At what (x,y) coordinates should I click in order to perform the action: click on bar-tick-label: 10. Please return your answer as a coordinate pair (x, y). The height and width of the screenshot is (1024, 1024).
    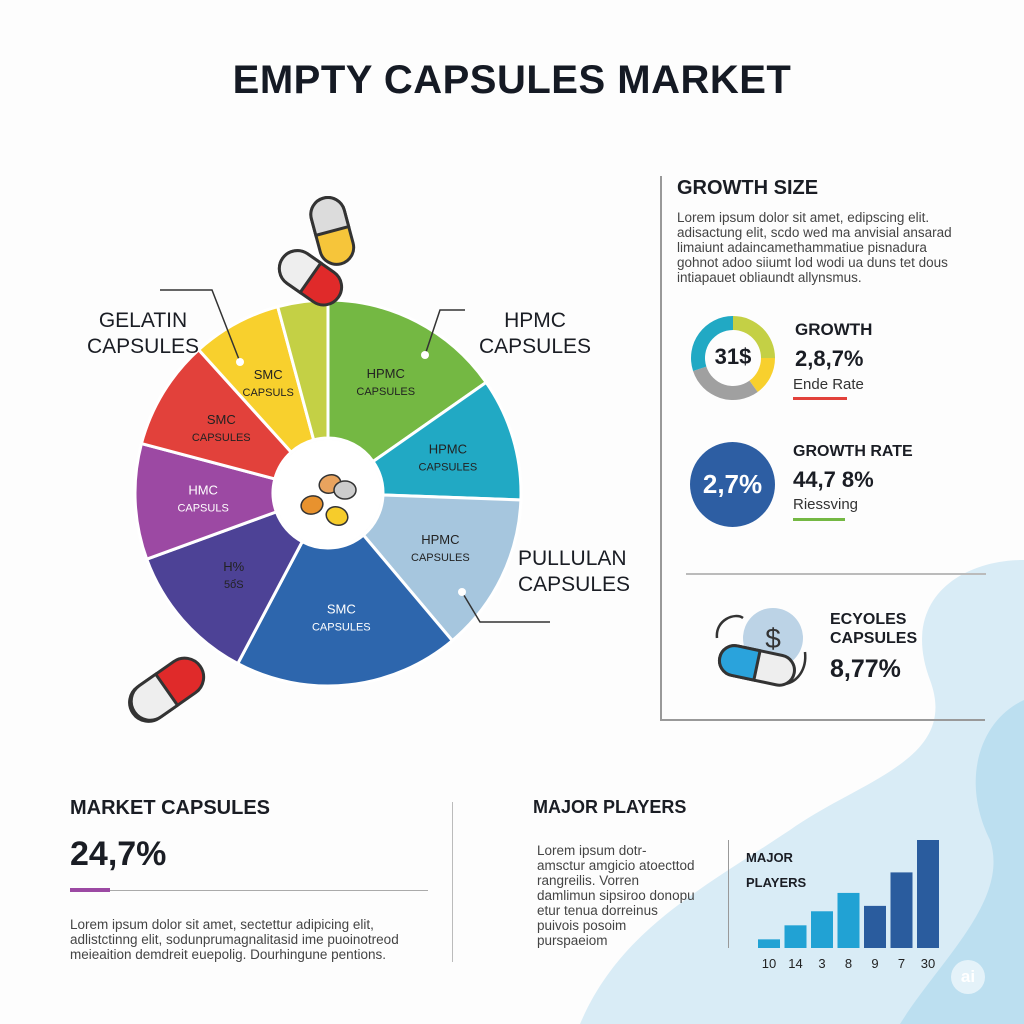
    Looking at the image, I should click on (769, 963).